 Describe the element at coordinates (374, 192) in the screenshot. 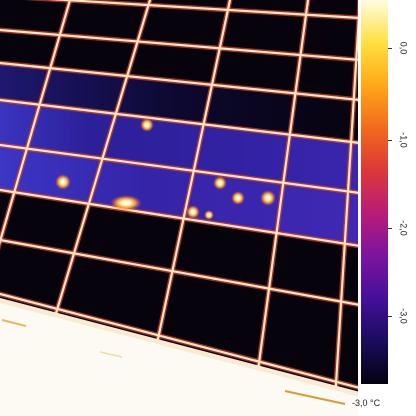

I see `temperature-colorbar` at that location.